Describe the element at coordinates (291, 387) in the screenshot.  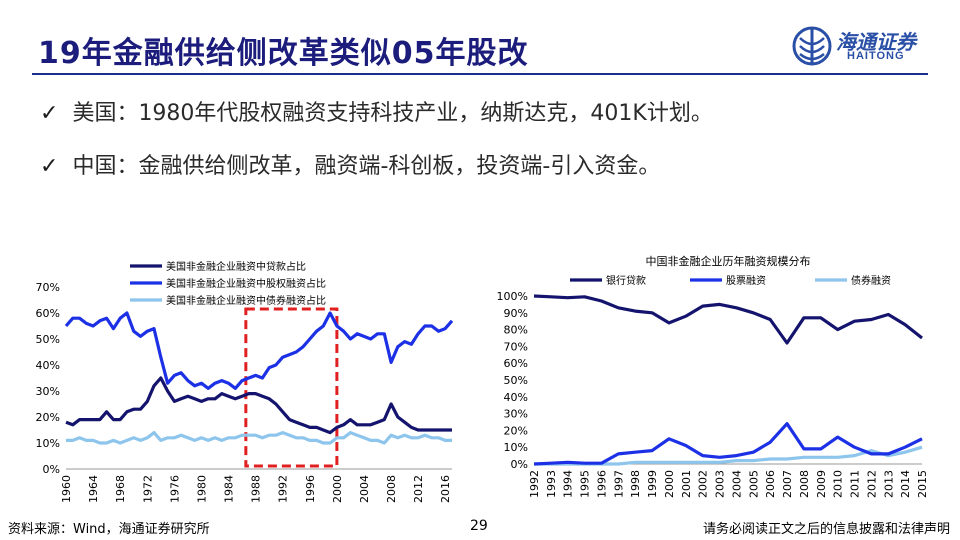
I see `highlight-box` at that location.